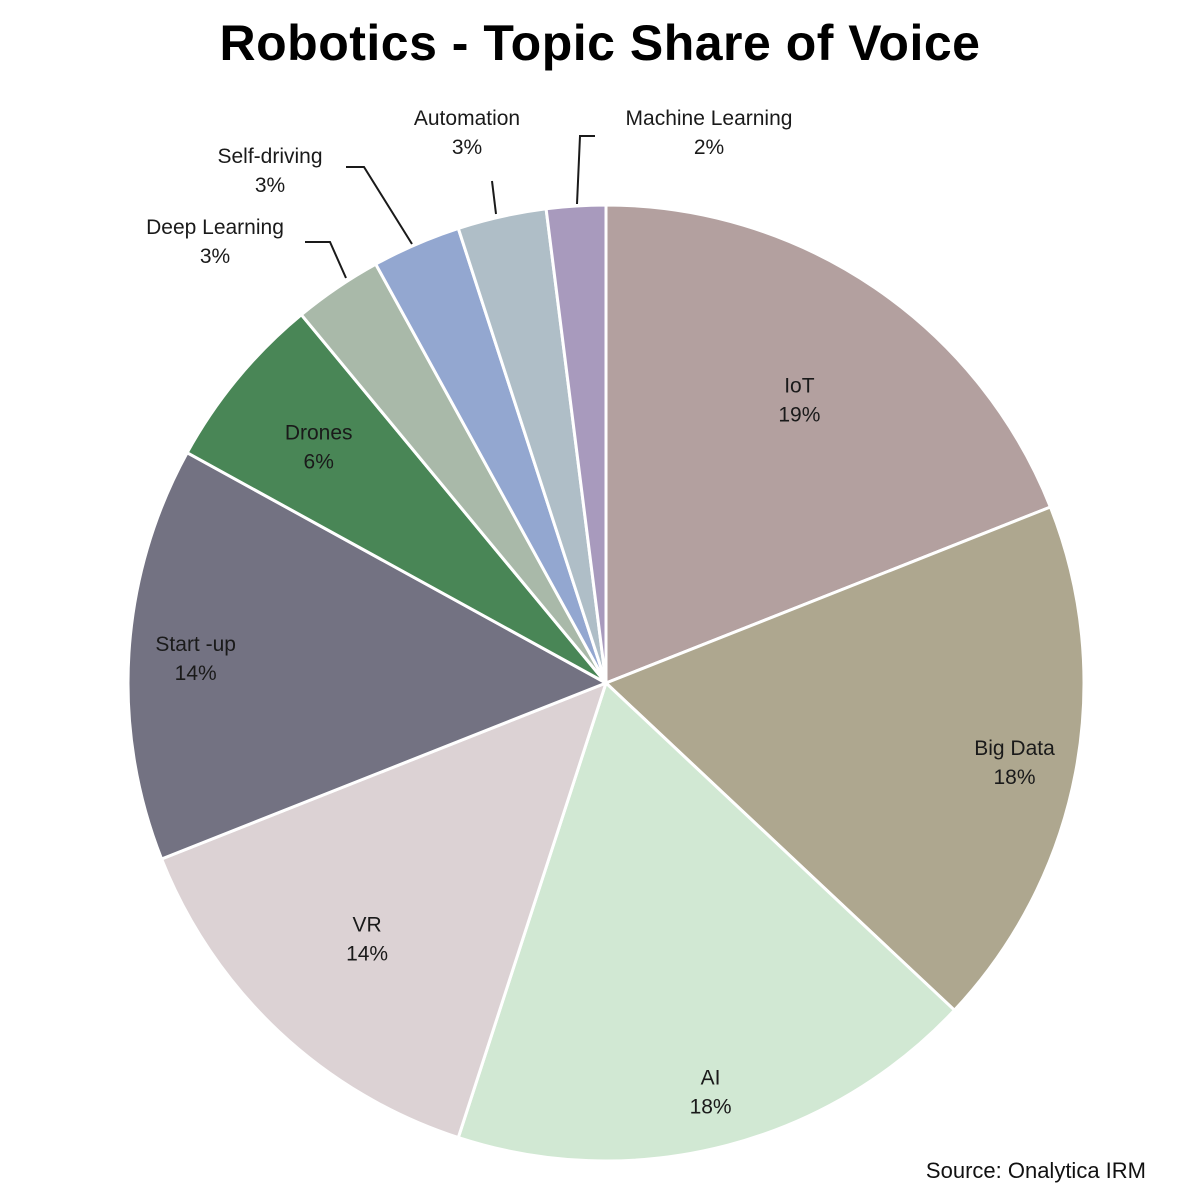 The width and height of the screenshot is (1200, 1200). I want to click on pie-slice-vr, so click(384, 910).